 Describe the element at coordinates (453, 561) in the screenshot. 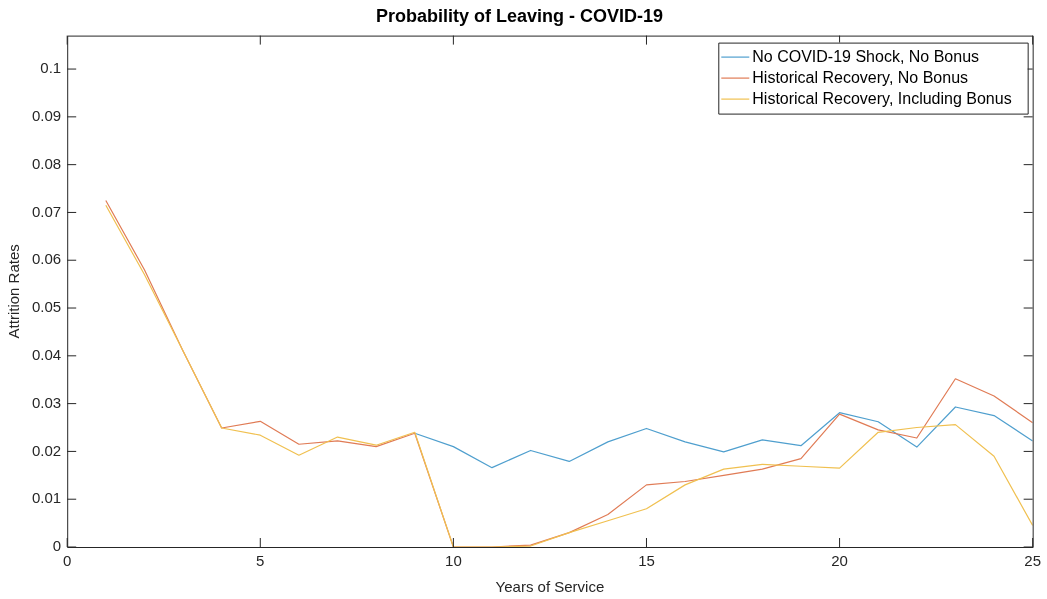

I see `x-tick-label: 10` at that location.